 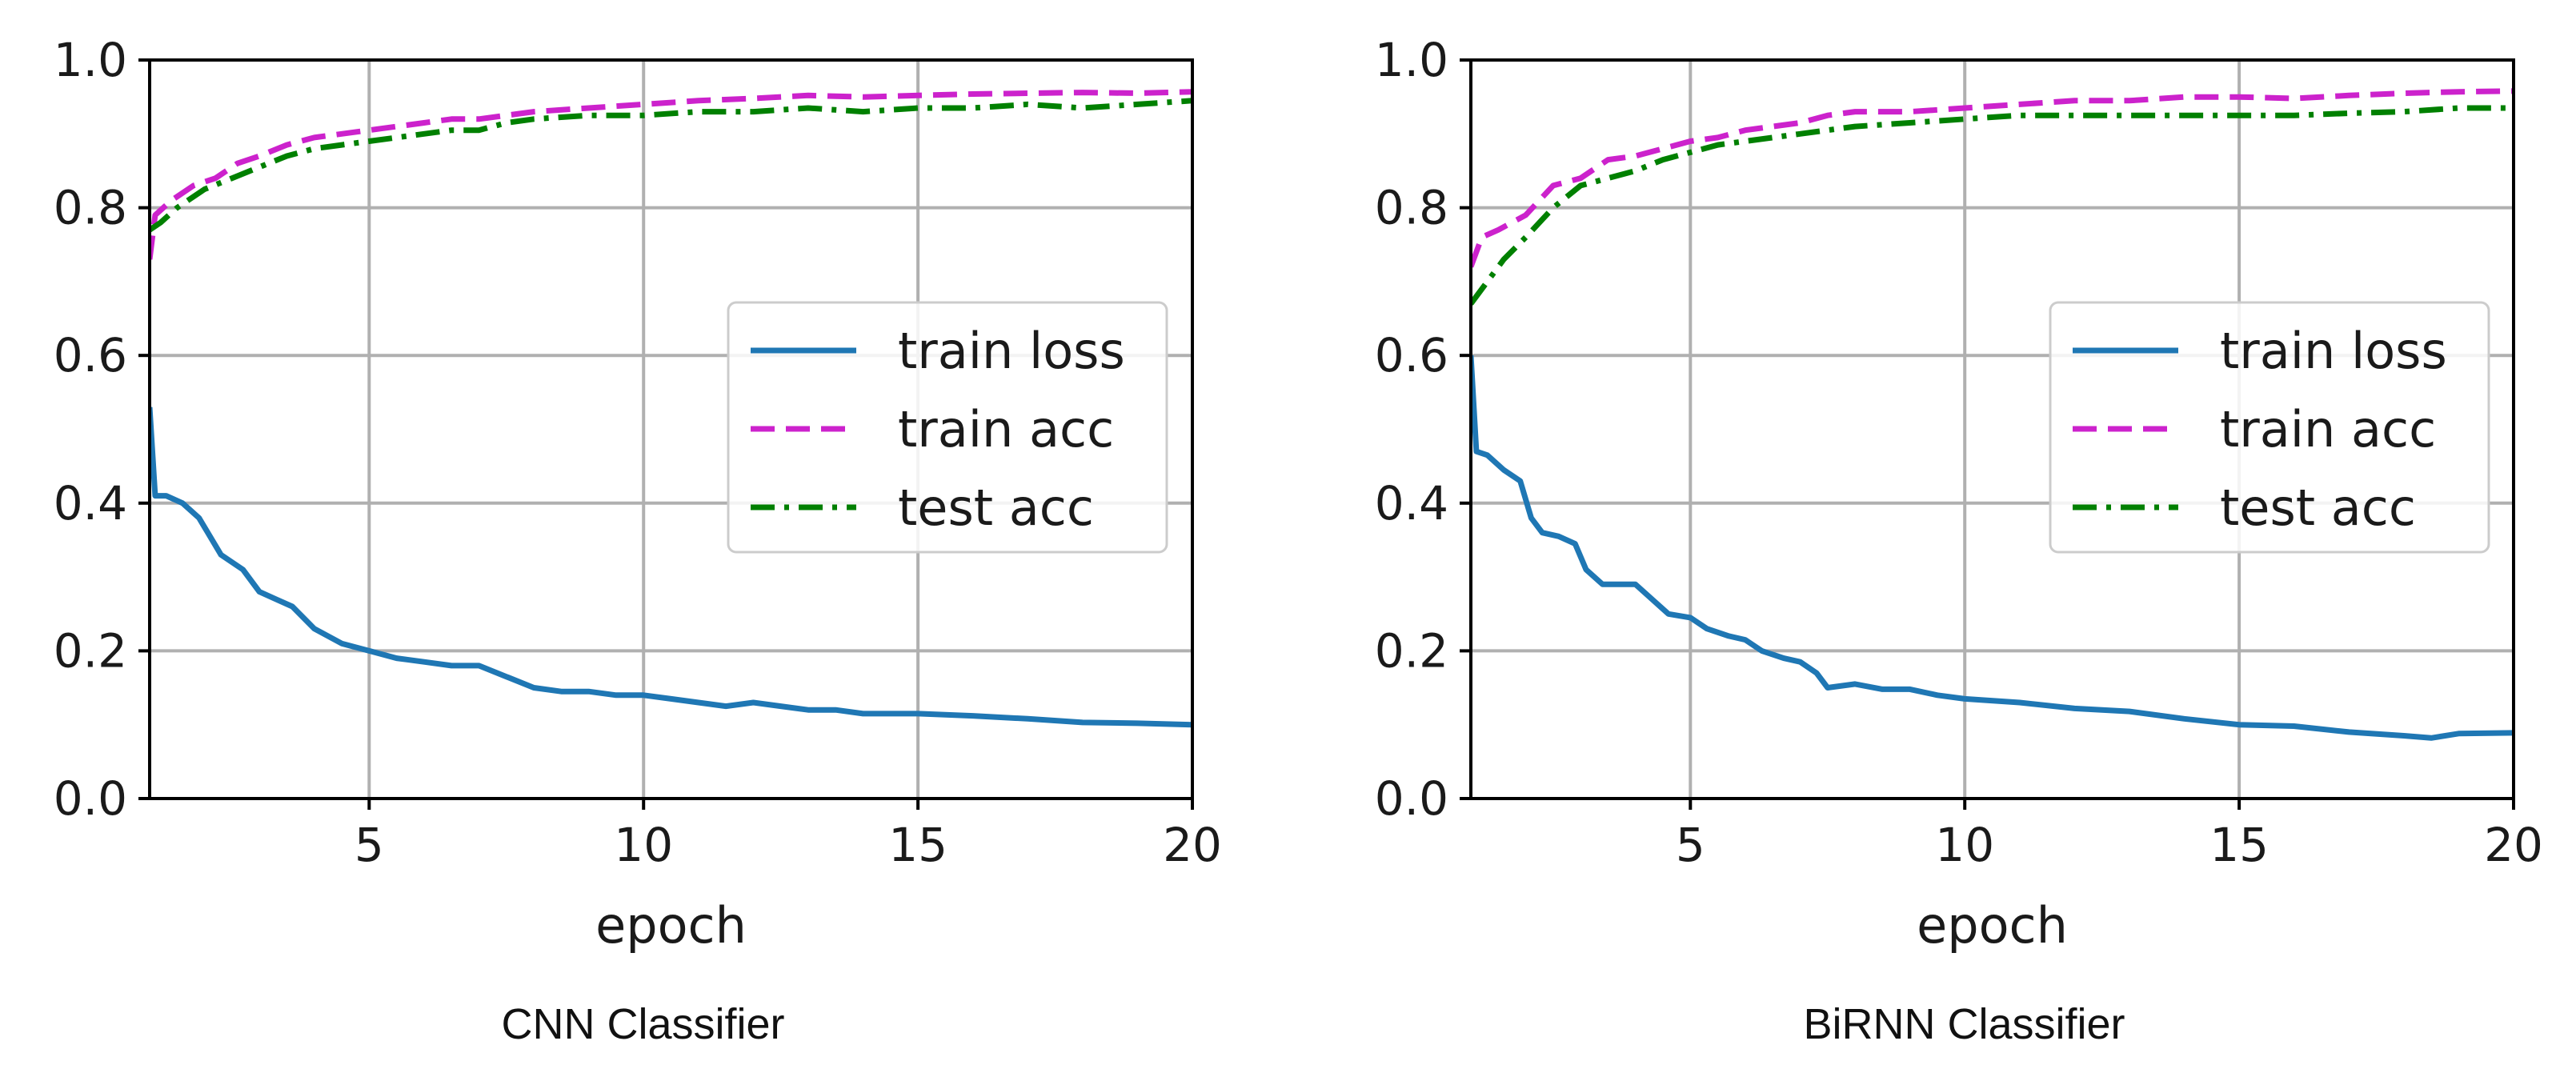 What do you see at coordinates (1964, 1024) in the screenshot?
I see `chart-caption: BiRNN Classifier` at bounding box center [1964, 1024].